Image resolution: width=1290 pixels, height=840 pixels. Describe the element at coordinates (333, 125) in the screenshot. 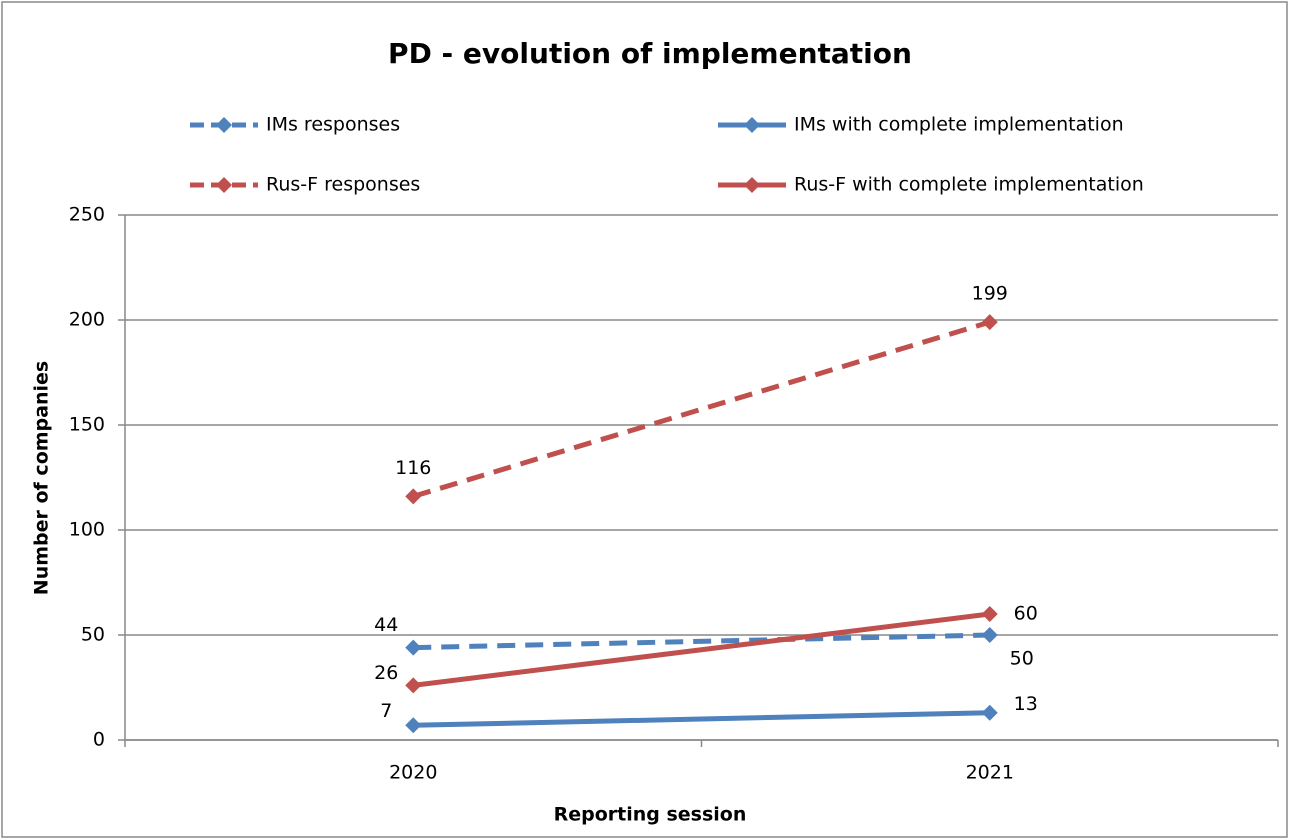

I see `legend-label: IMs responses` at that location.